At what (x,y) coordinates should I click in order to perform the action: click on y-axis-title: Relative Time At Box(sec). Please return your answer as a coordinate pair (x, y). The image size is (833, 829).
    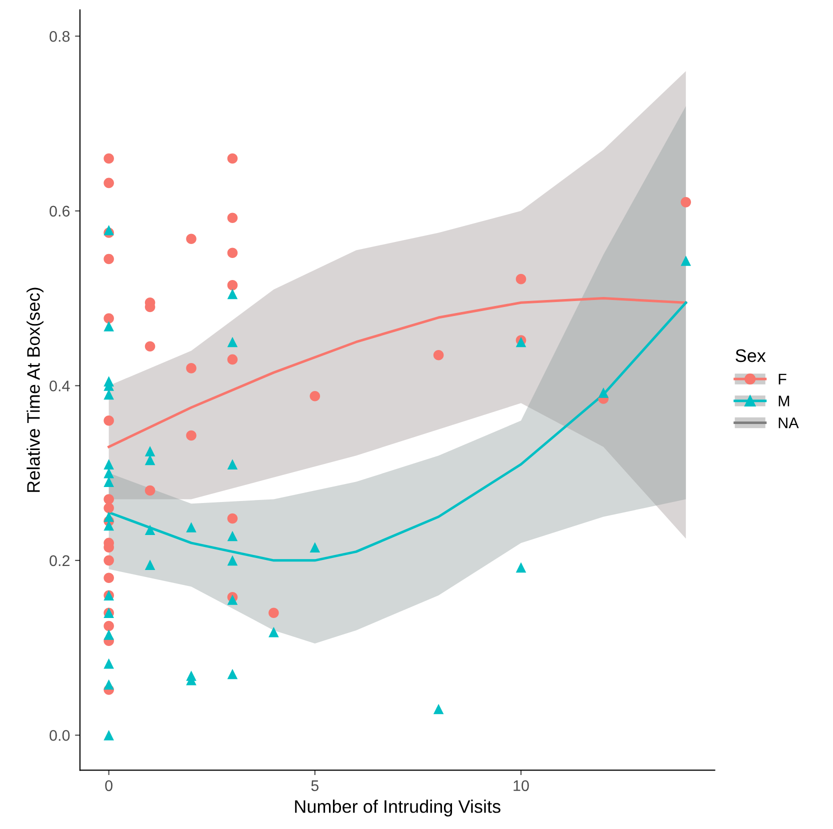
    Looking at the image, I should click on (35, 390).